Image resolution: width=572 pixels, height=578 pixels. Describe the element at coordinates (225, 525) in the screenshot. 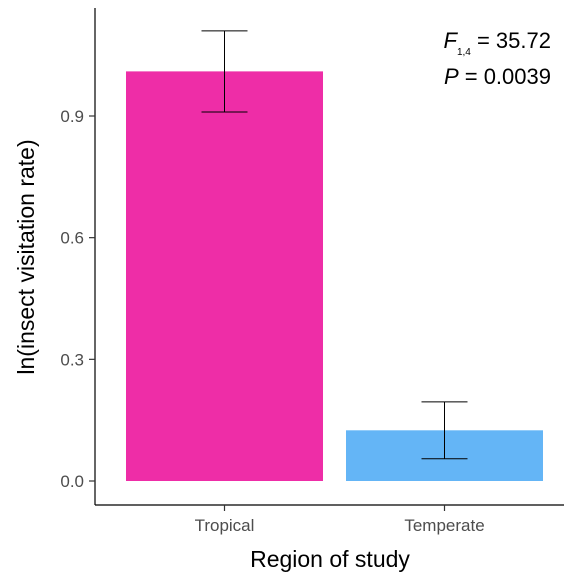

I see `x-tick-label-tropical: Tropical` at that location.